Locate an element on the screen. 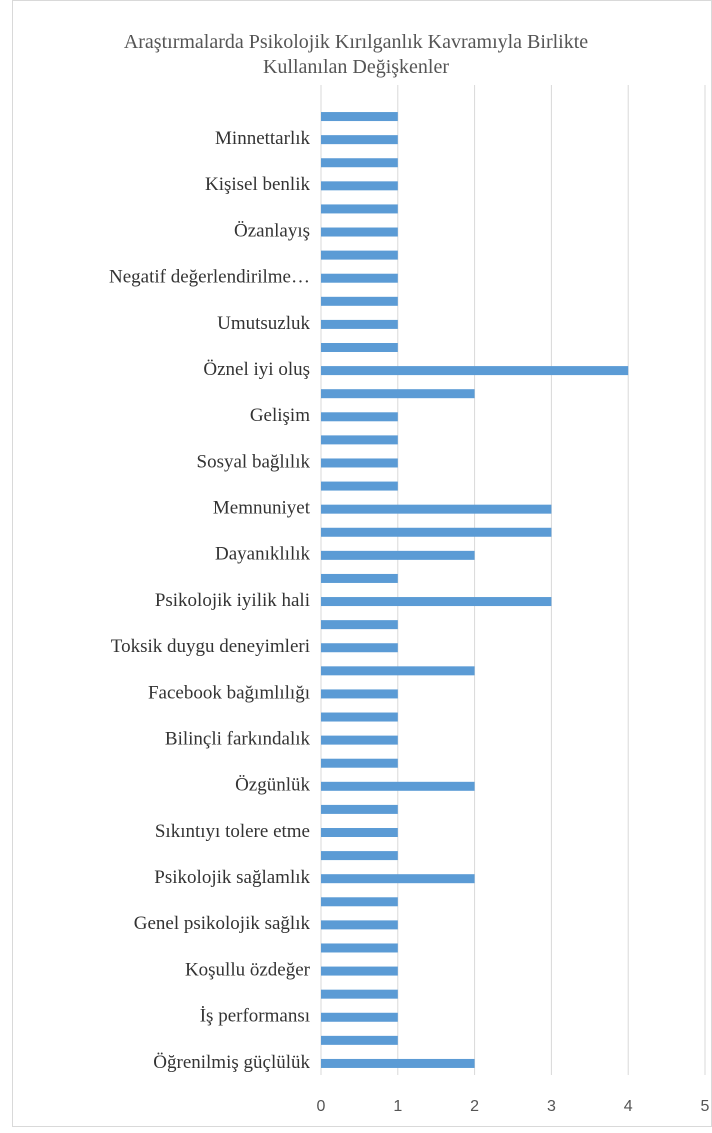 Image resolution: width=712 pixels, height=1133 pixels. y-tick-label: Kişisel benlik is located at coordinates (258, 184).